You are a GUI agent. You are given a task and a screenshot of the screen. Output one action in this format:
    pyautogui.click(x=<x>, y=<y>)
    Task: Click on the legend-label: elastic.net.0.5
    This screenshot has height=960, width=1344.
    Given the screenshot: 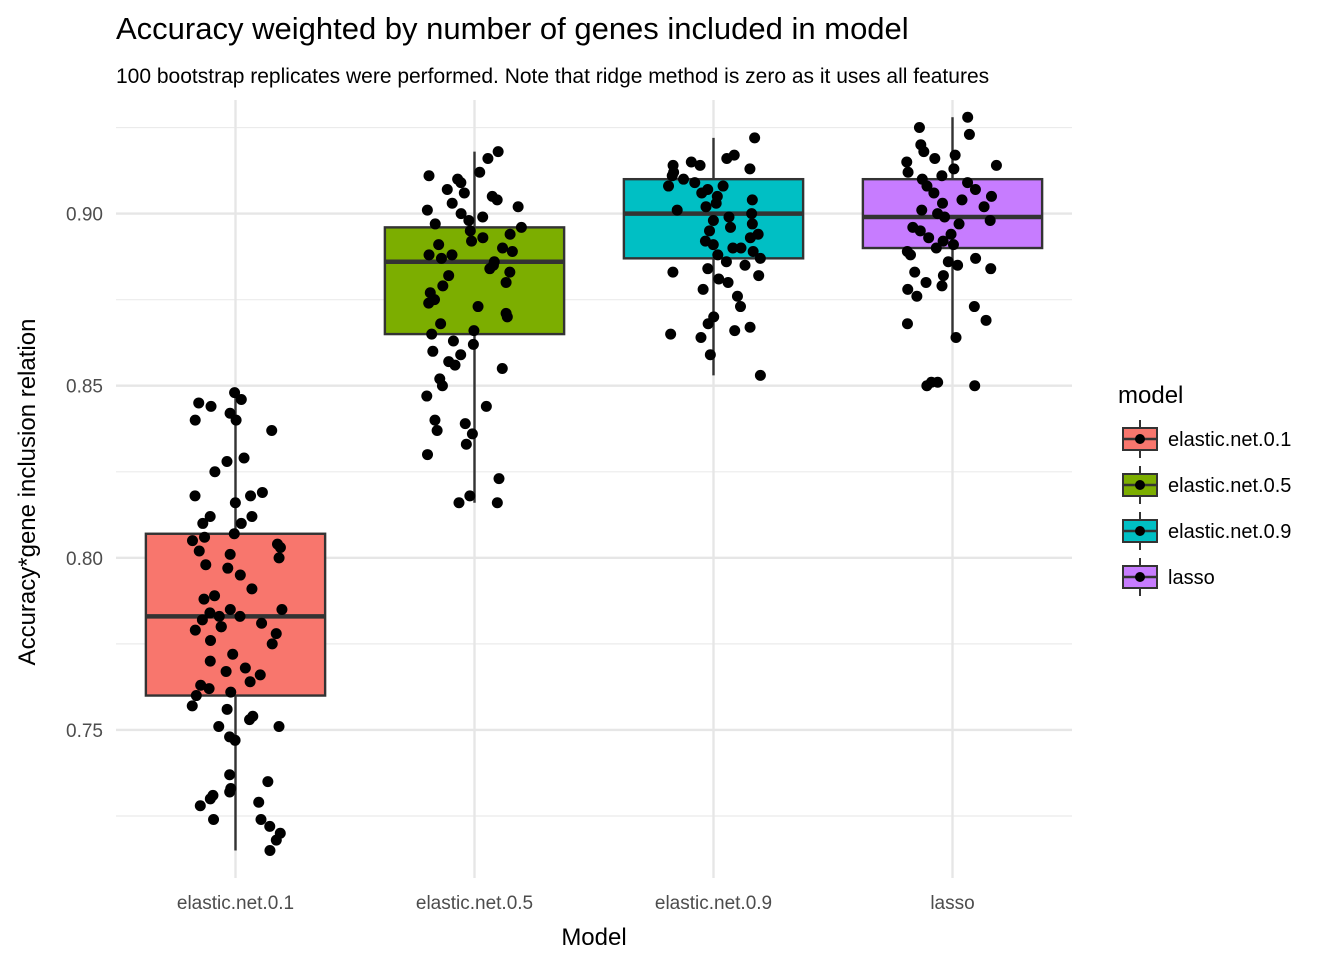 What is the action you would take?
    pyautogui.click(x=1229, y=486)
    